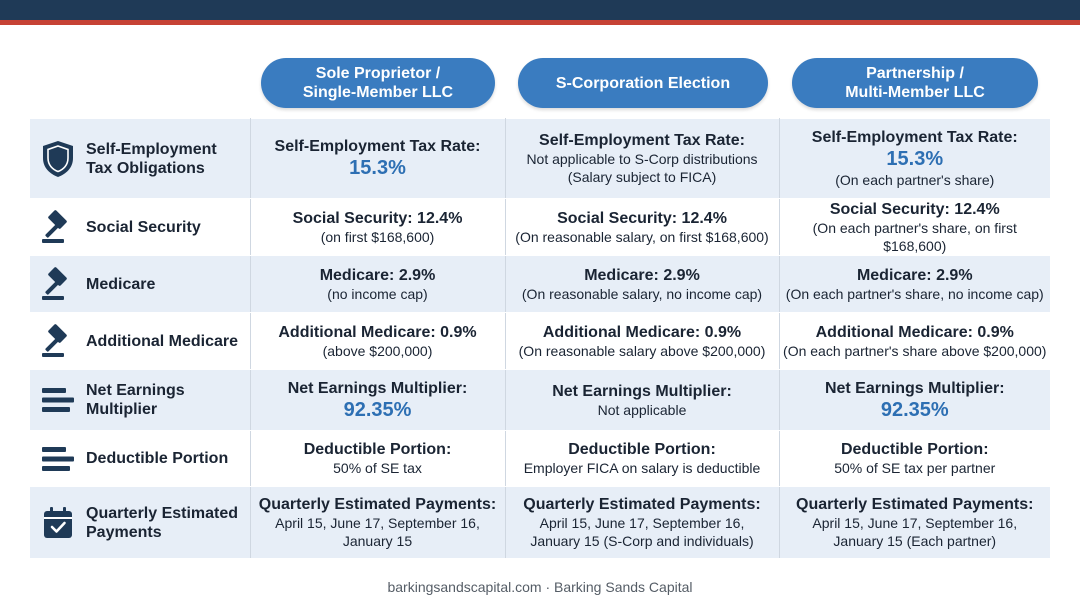 Image resolution: width=1080 pixels, height=603 pixels. What do you see at coordinates (915, 350) in the screenshot?
I see `cell-detail: (On each partner's share above $200,000)` at bounding box center [915, 350].